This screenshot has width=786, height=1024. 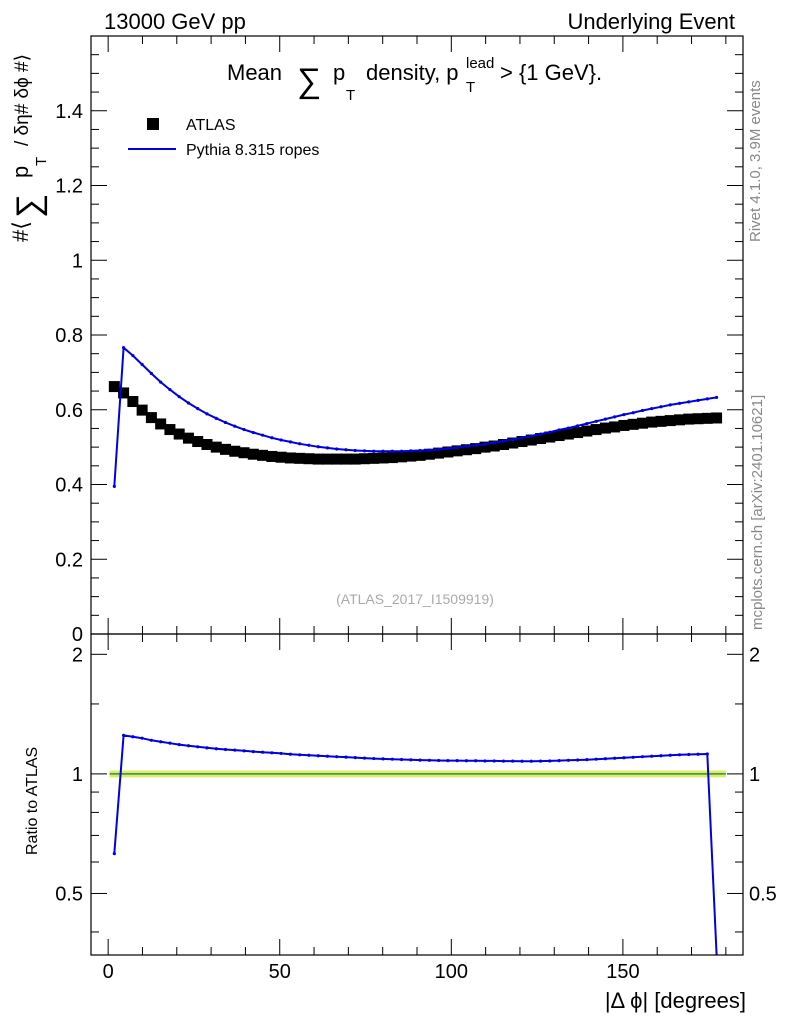 What do you see at coordinates (480, 63) in the screenshot?
I see `title-sup-lead: lead` at bounding box center [480, 63].